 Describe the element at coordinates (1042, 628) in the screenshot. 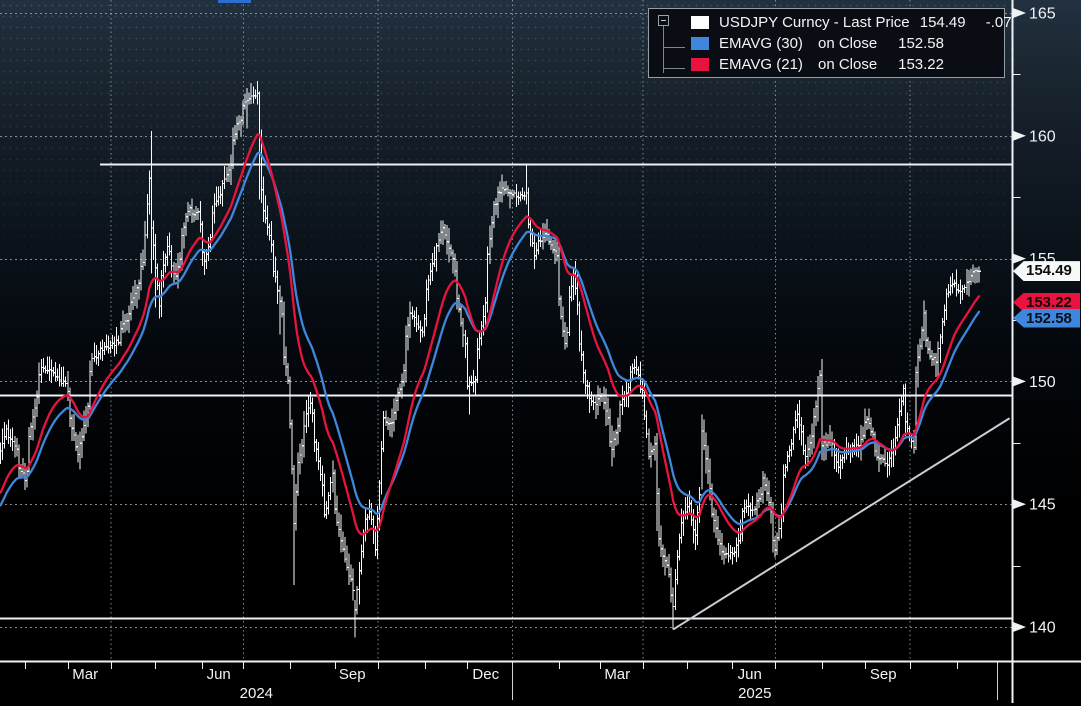

I see `y-tick-label: 140` at that location.